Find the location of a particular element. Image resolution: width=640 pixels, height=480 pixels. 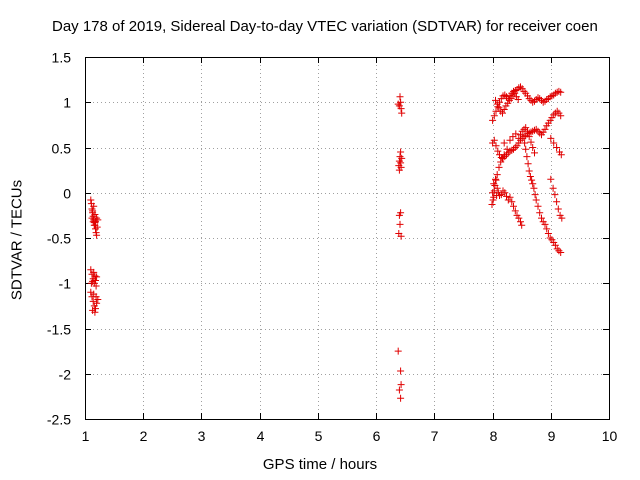

x-tick-label: 6 is located at coordinates (377, 436).